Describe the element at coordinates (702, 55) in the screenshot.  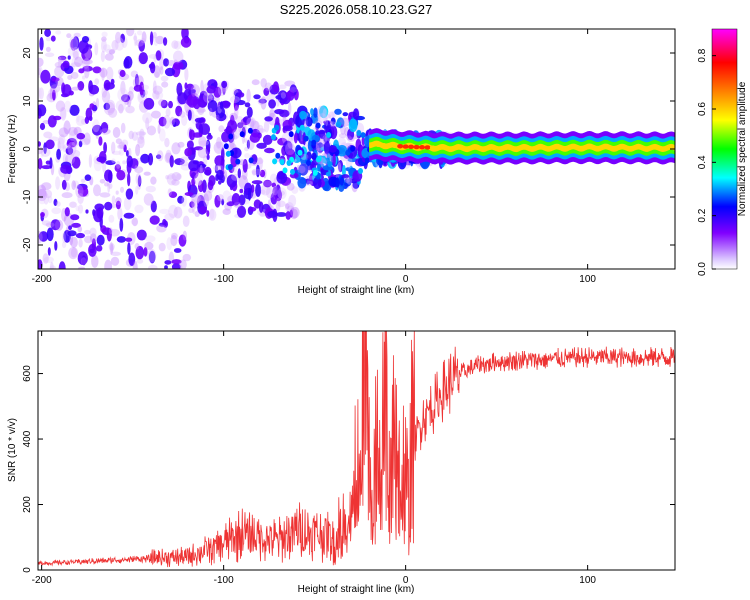
I see `colorbar-tick-label: 0.8` at that location.